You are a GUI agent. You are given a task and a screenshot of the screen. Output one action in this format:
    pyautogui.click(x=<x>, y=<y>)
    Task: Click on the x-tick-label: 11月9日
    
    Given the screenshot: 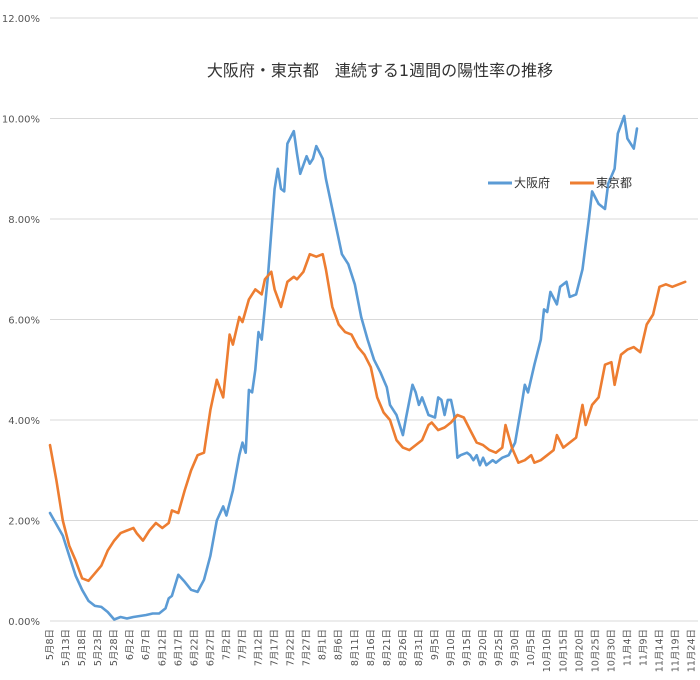 What is the action you would take?
    pyautogui.click(x=643, y=647)
    